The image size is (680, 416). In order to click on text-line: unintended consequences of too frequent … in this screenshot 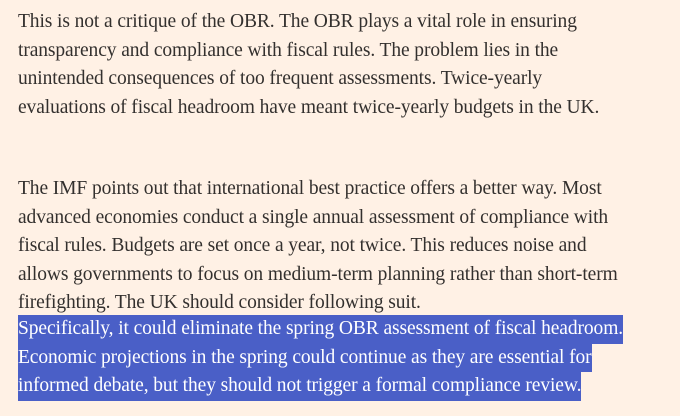, I will do `click(280, 79)`.